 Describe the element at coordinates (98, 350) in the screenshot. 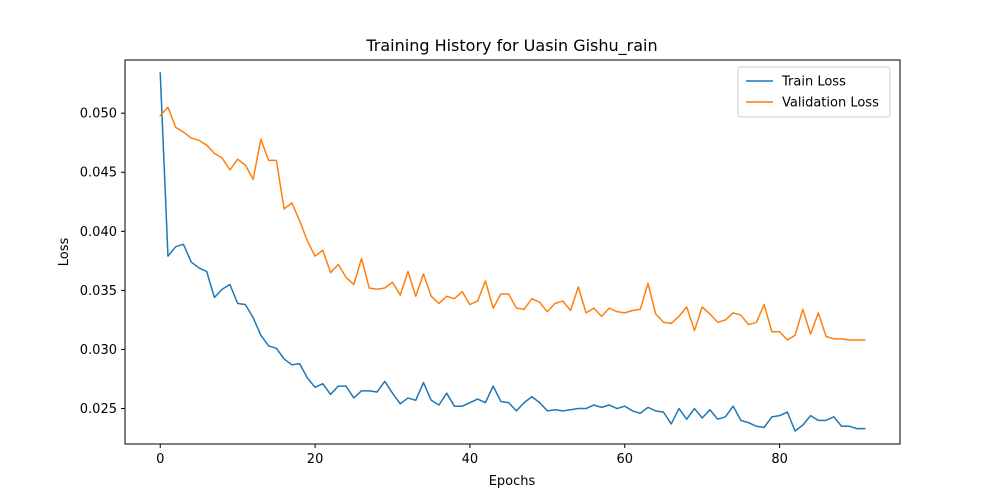

I see `y-tick-label: 0.030` at that location.